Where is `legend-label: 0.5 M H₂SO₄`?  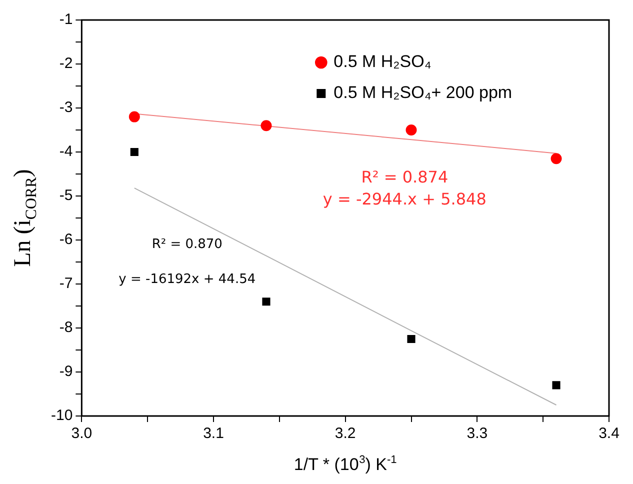 legend-label: 0.5 M H₂SO₄ is located at coordinates (383, 62).